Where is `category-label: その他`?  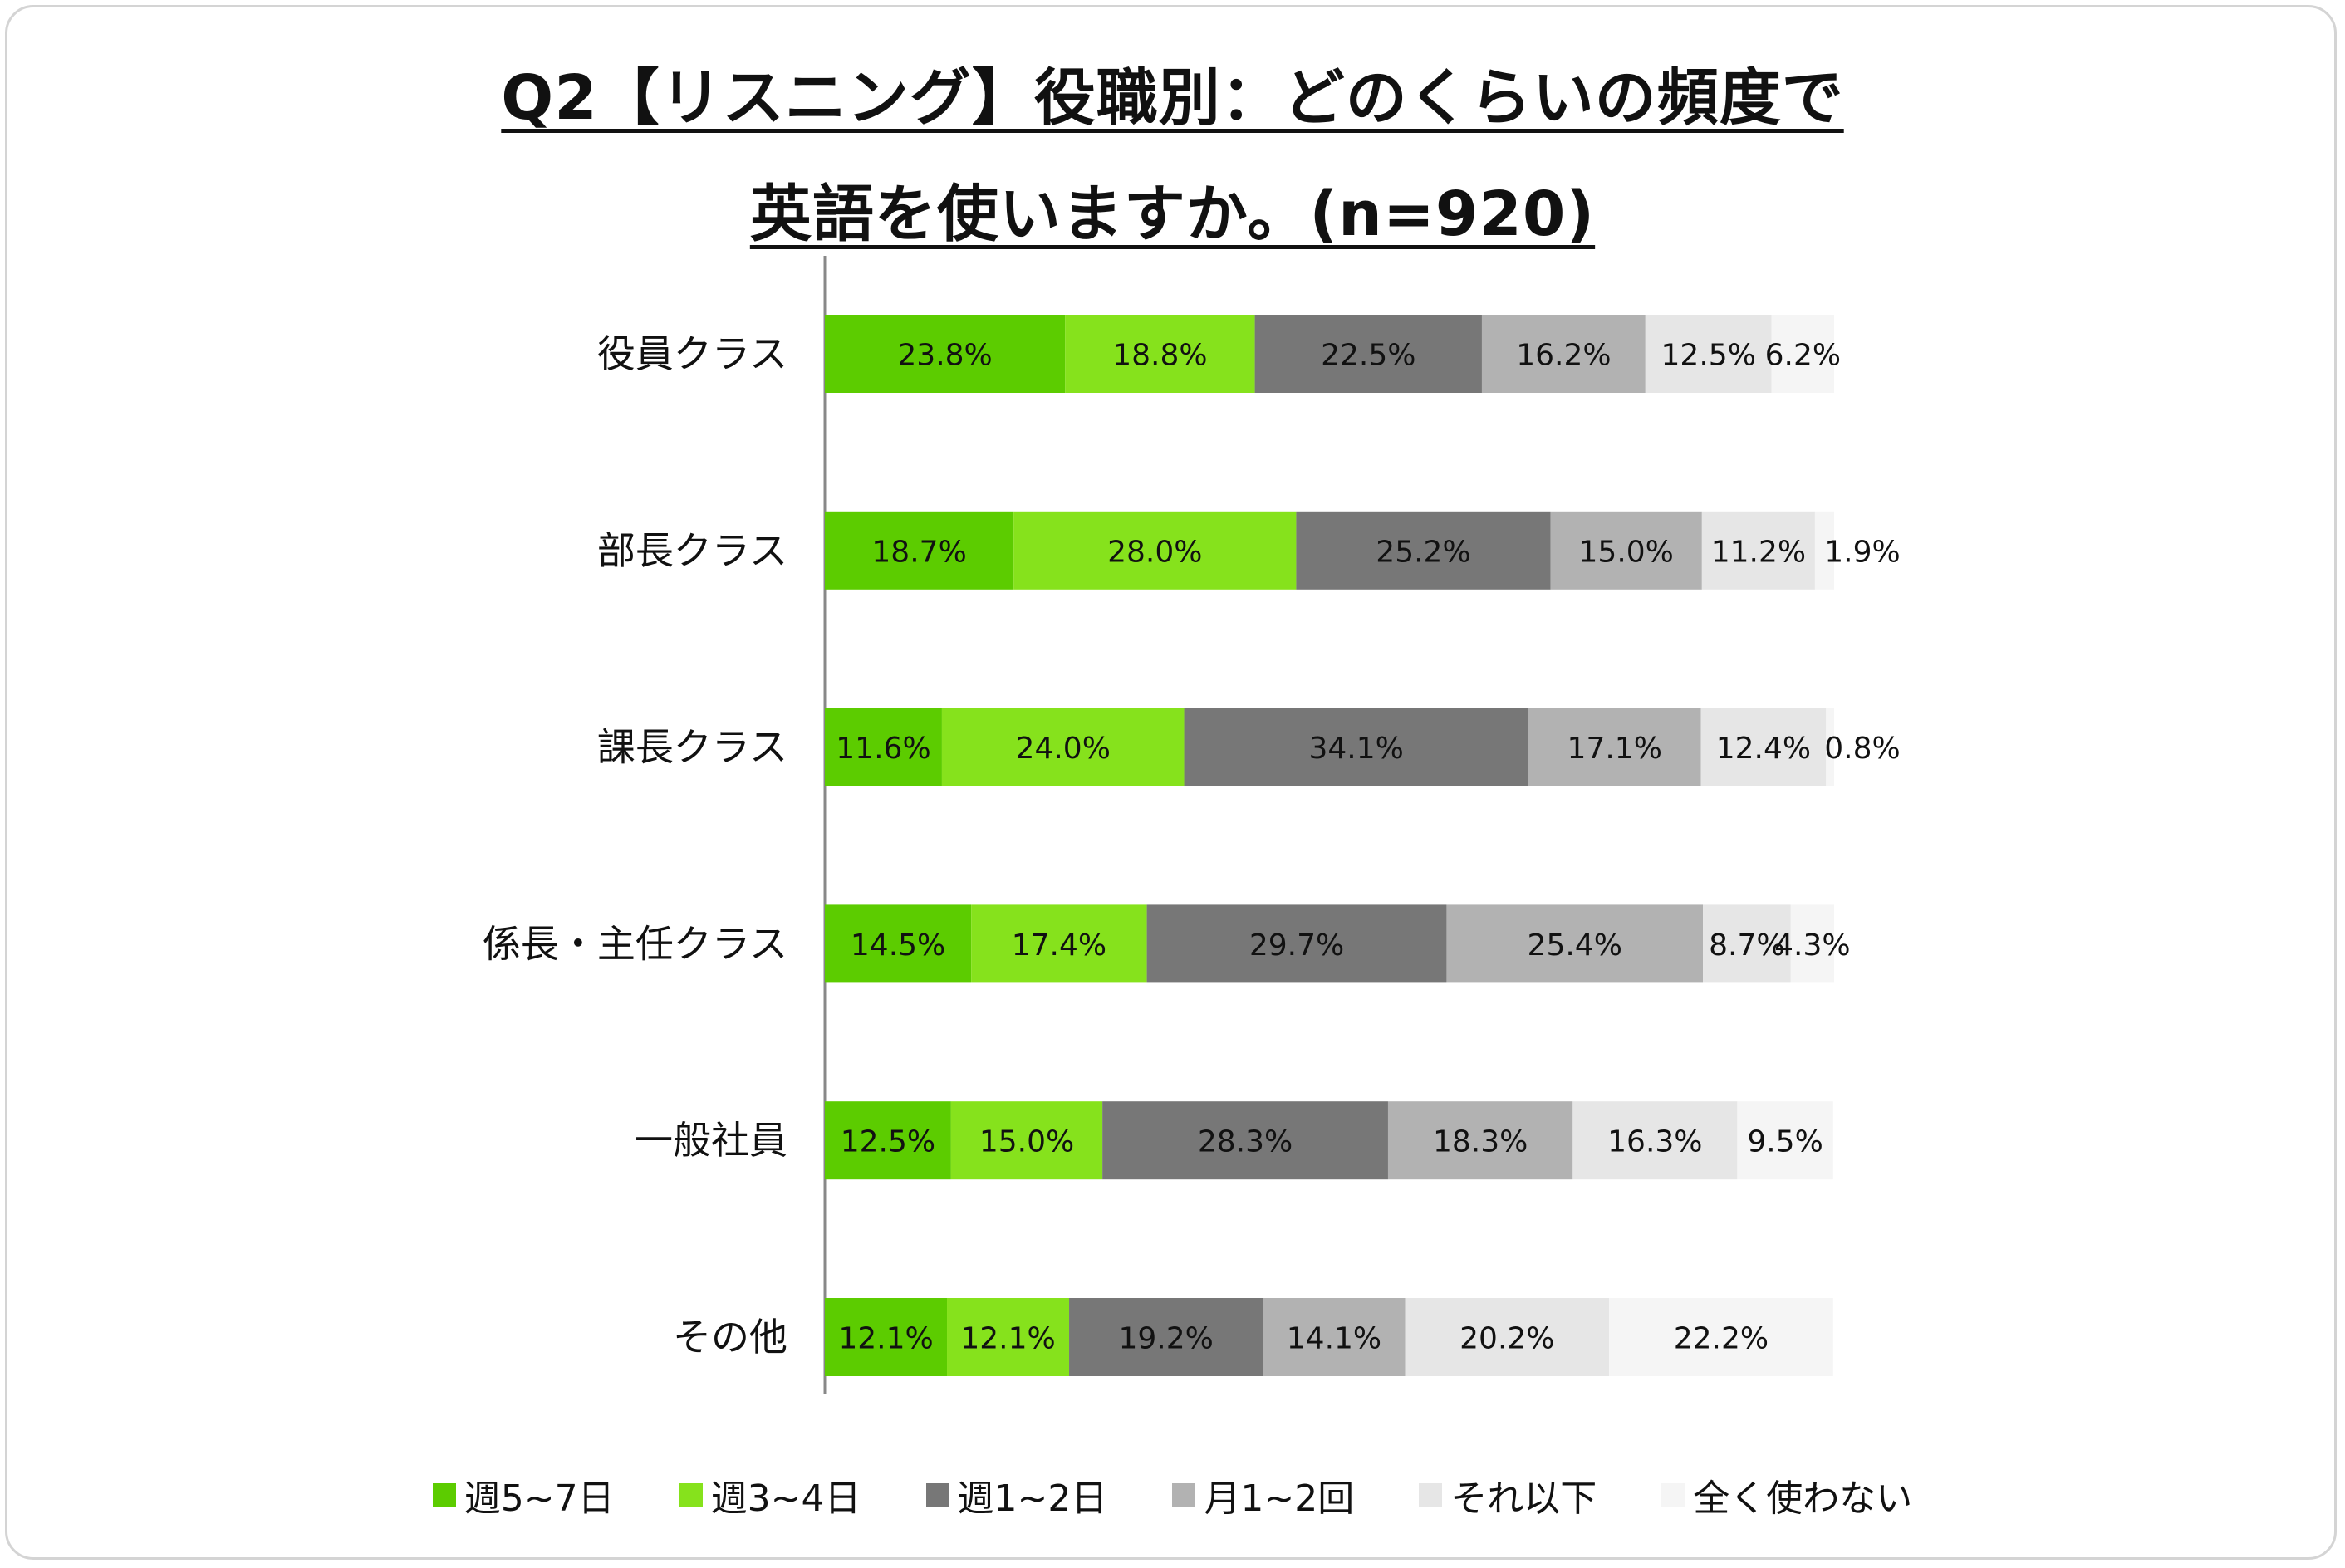 category-label: その他 is located at coordinates (730, 1337).